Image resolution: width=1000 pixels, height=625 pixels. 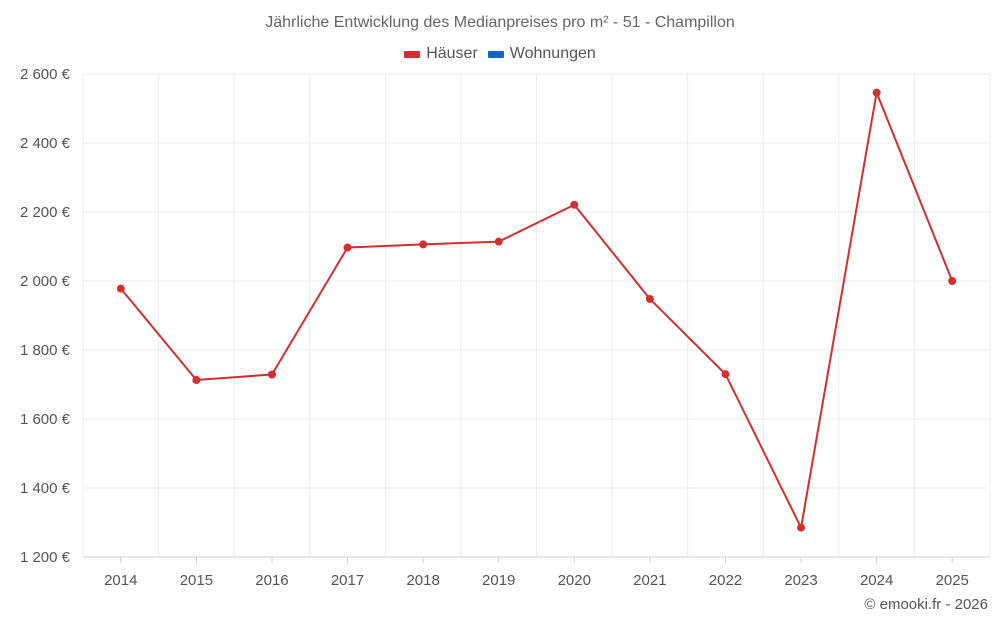 What do you see at coordinates (800, 580) in the screenshot?
I see `x-tick-label: 2023` at bounding box center [800, 580].